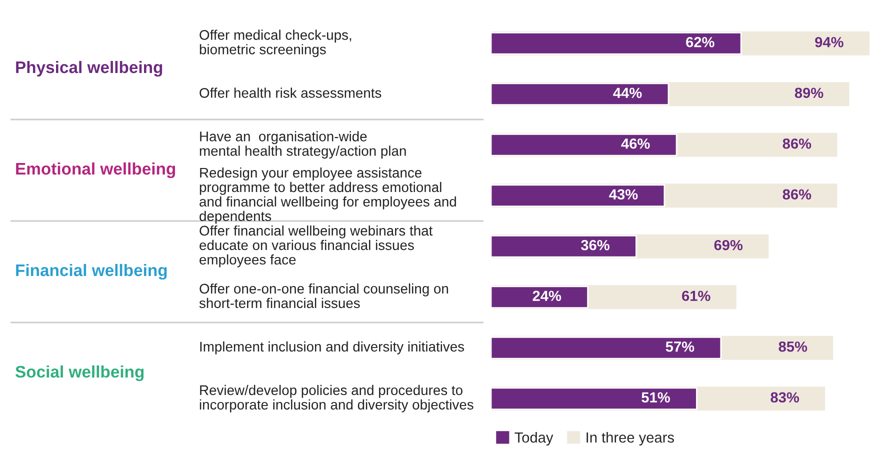 The image size is (892, 454). I want to click on data-label: 43%, so click(623, 194).